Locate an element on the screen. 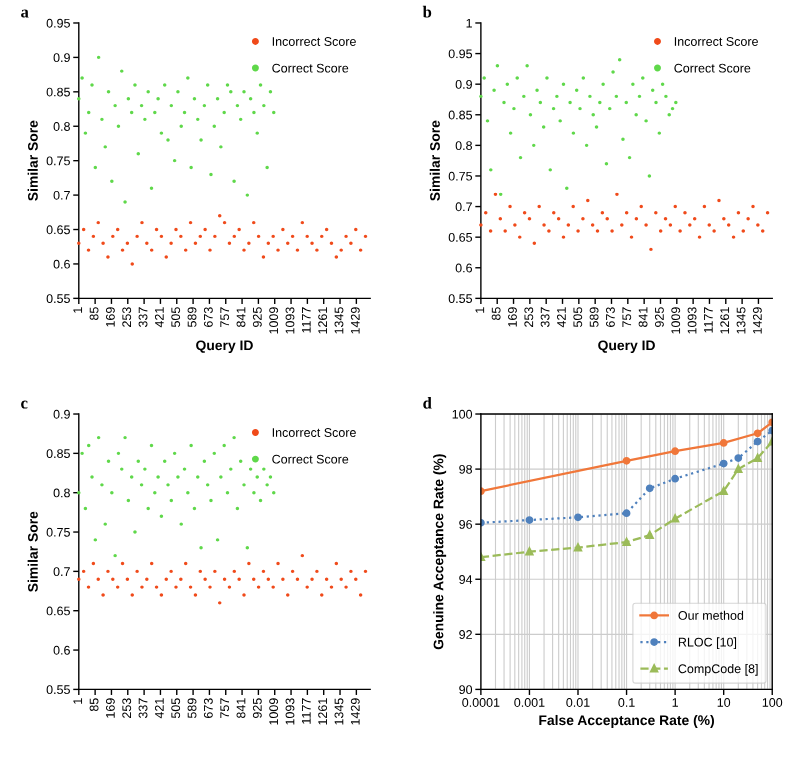  chart-title: a is located at coordinates (25, 13).